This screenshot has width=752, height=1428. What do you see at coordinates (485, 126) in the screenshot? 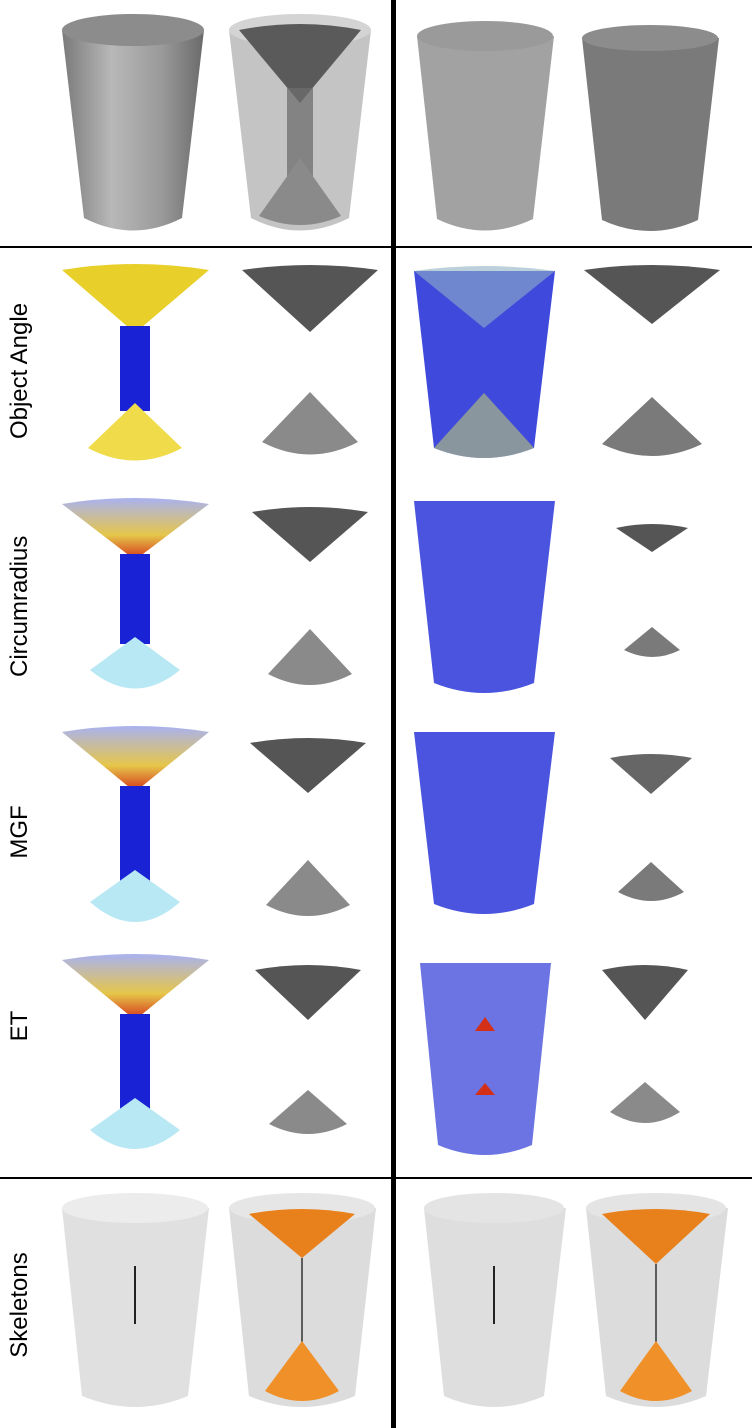
I see `noisy-cylinder` at bounding box center [485, 126].